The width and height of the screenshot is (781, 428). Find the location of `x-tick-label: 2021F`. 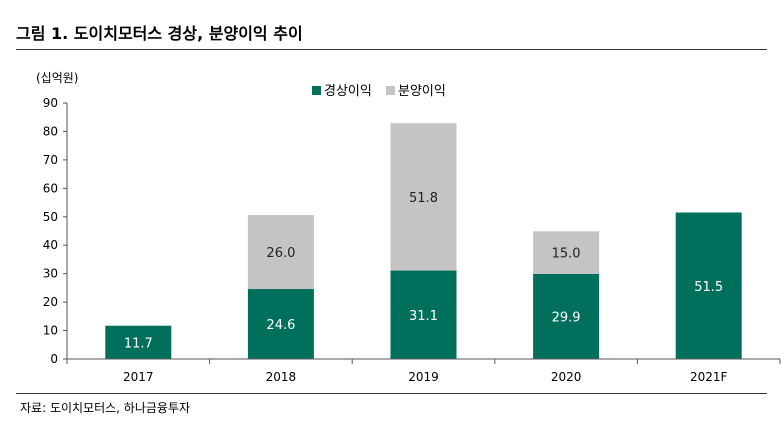

x-tick-label: 2021F is located at coordinates (709, 377).